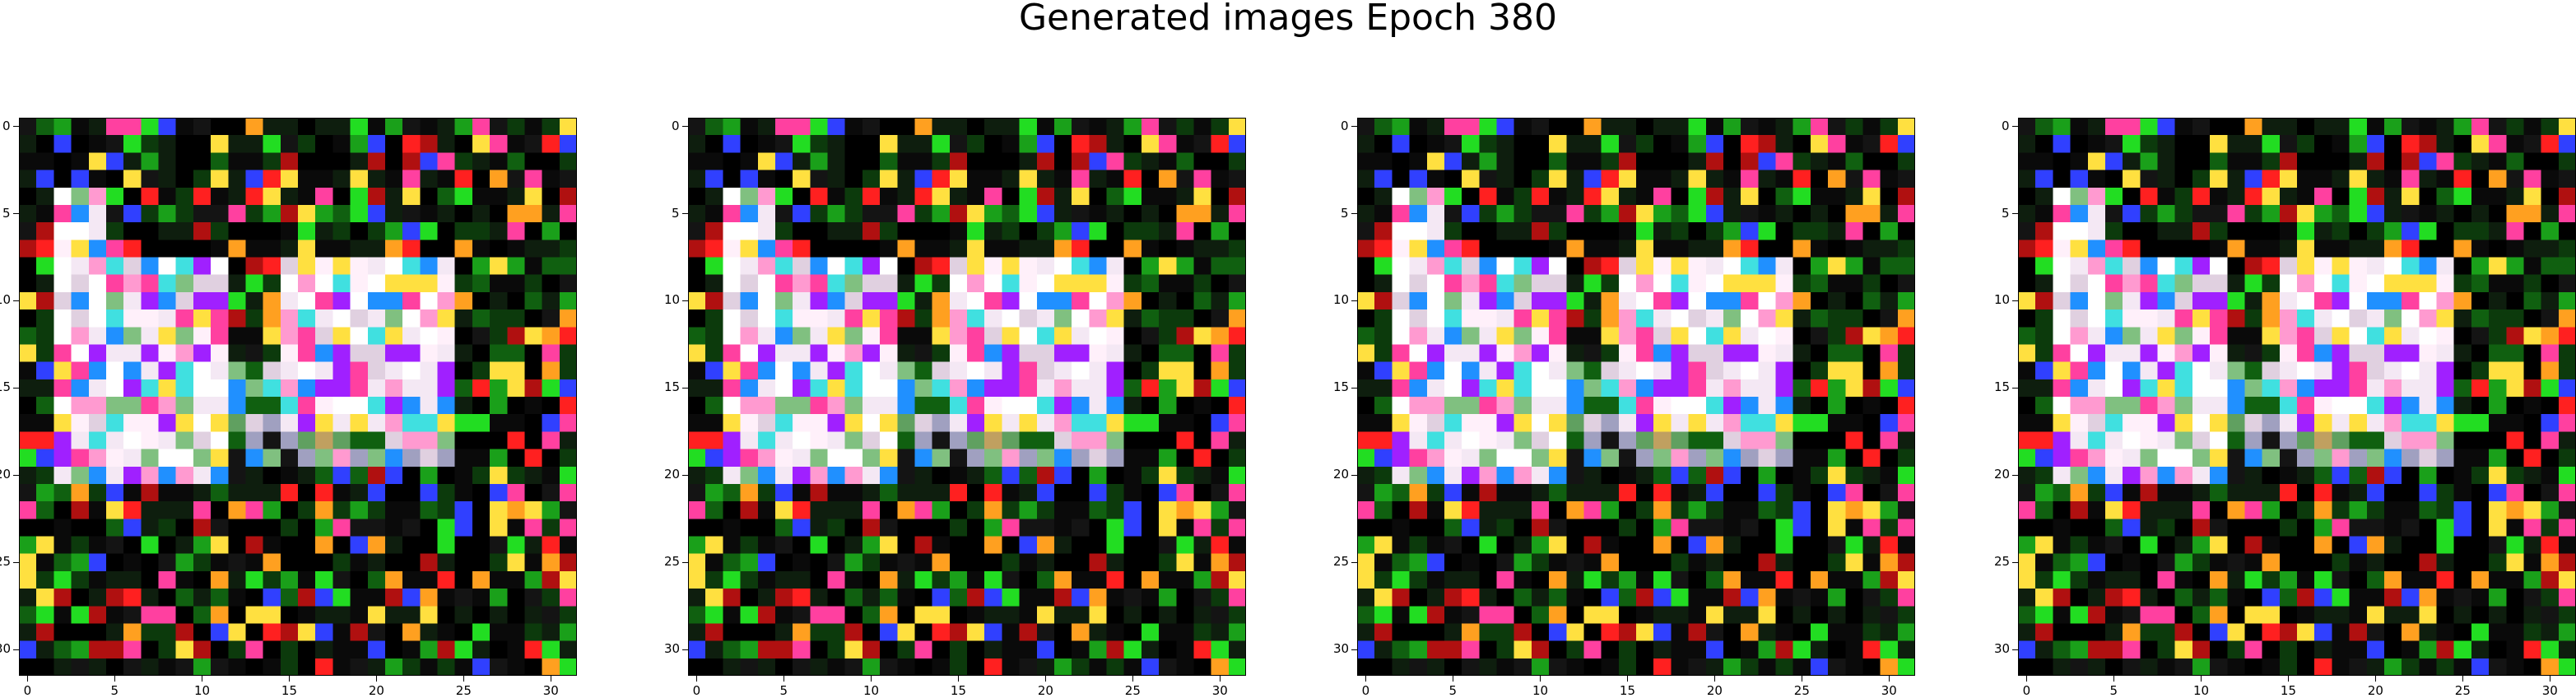 The height and width of the screenshot is (698, 2576). What do you see at coordinates (1288, 19) in the screenshot?
I see `figure-title: Generated images Epoch 380` at bounding box center [1288, 19].